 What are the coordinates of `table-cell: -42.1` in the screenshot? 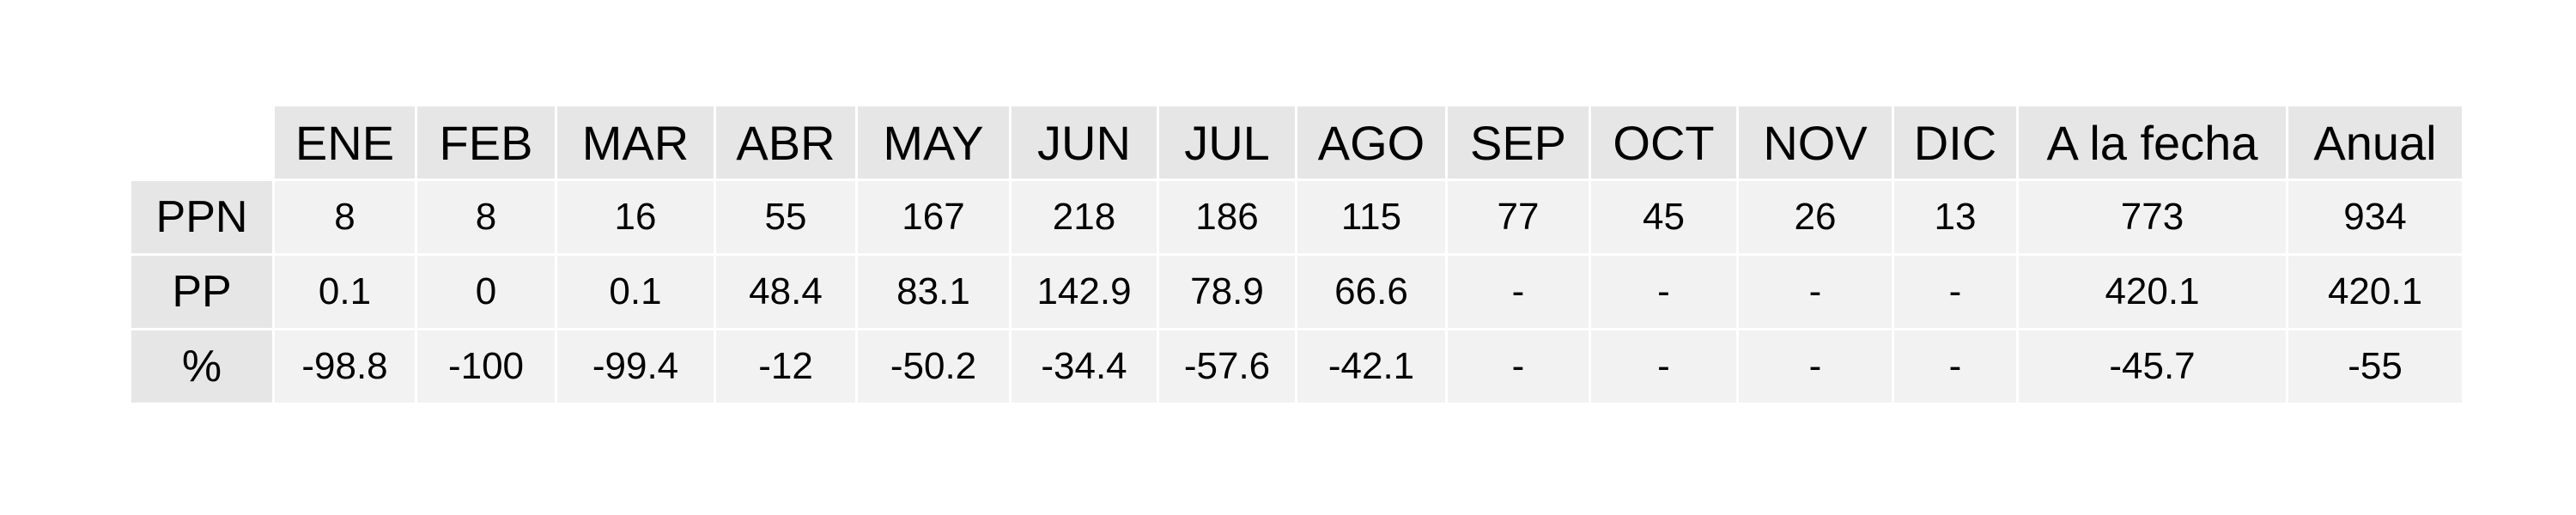 It's located at (1371, 366).